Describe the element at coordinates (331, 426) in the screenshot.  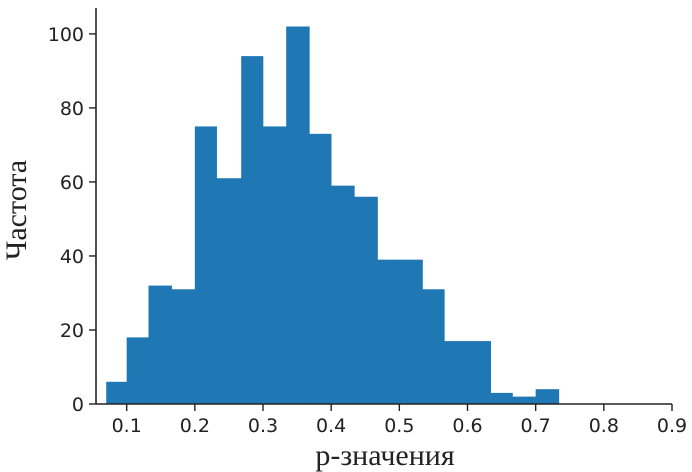
I see `x-tick-label: 0.4` at that location.